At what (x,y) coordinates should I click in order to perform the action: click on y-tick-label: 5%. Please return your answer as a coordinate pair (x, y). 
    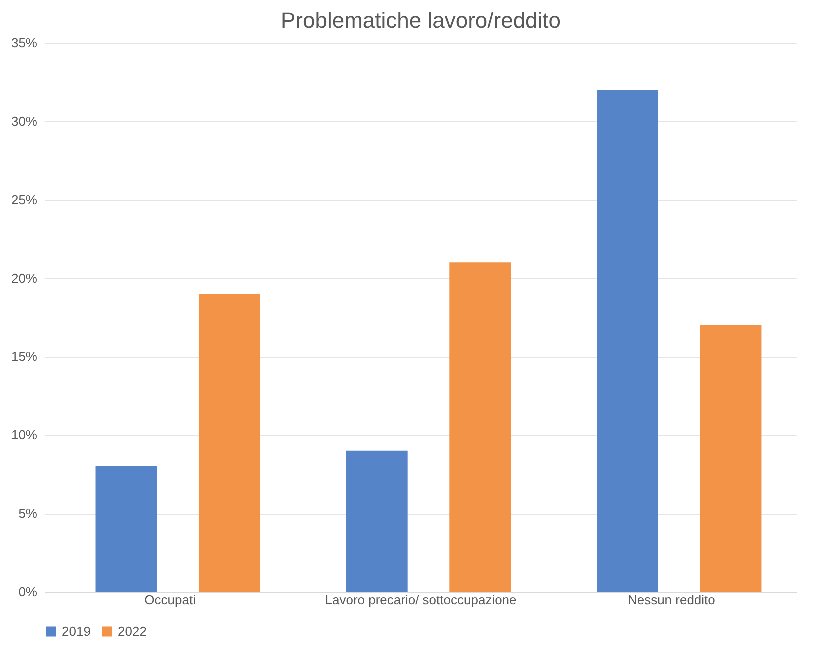
    Looking at the image, I should click on (28, 514).